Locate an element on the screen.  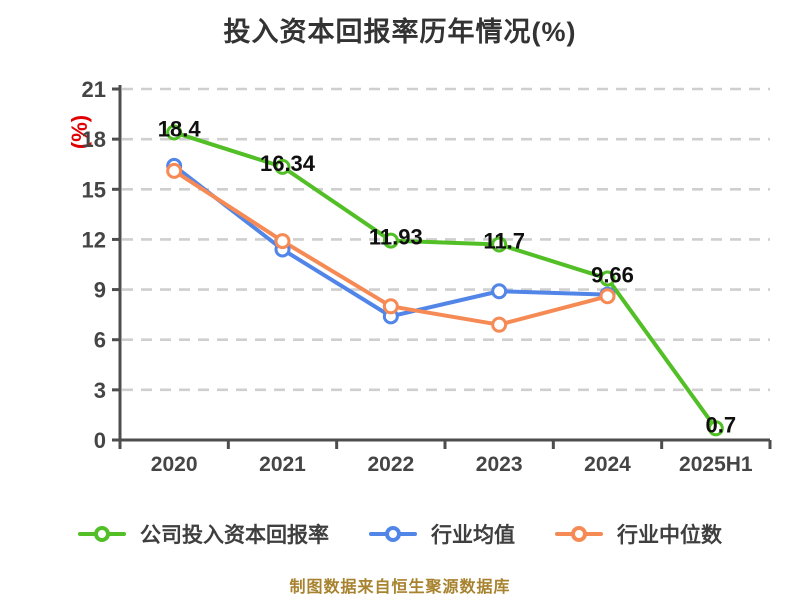
data-point-industry-mean is located at coordinates (499, 291).